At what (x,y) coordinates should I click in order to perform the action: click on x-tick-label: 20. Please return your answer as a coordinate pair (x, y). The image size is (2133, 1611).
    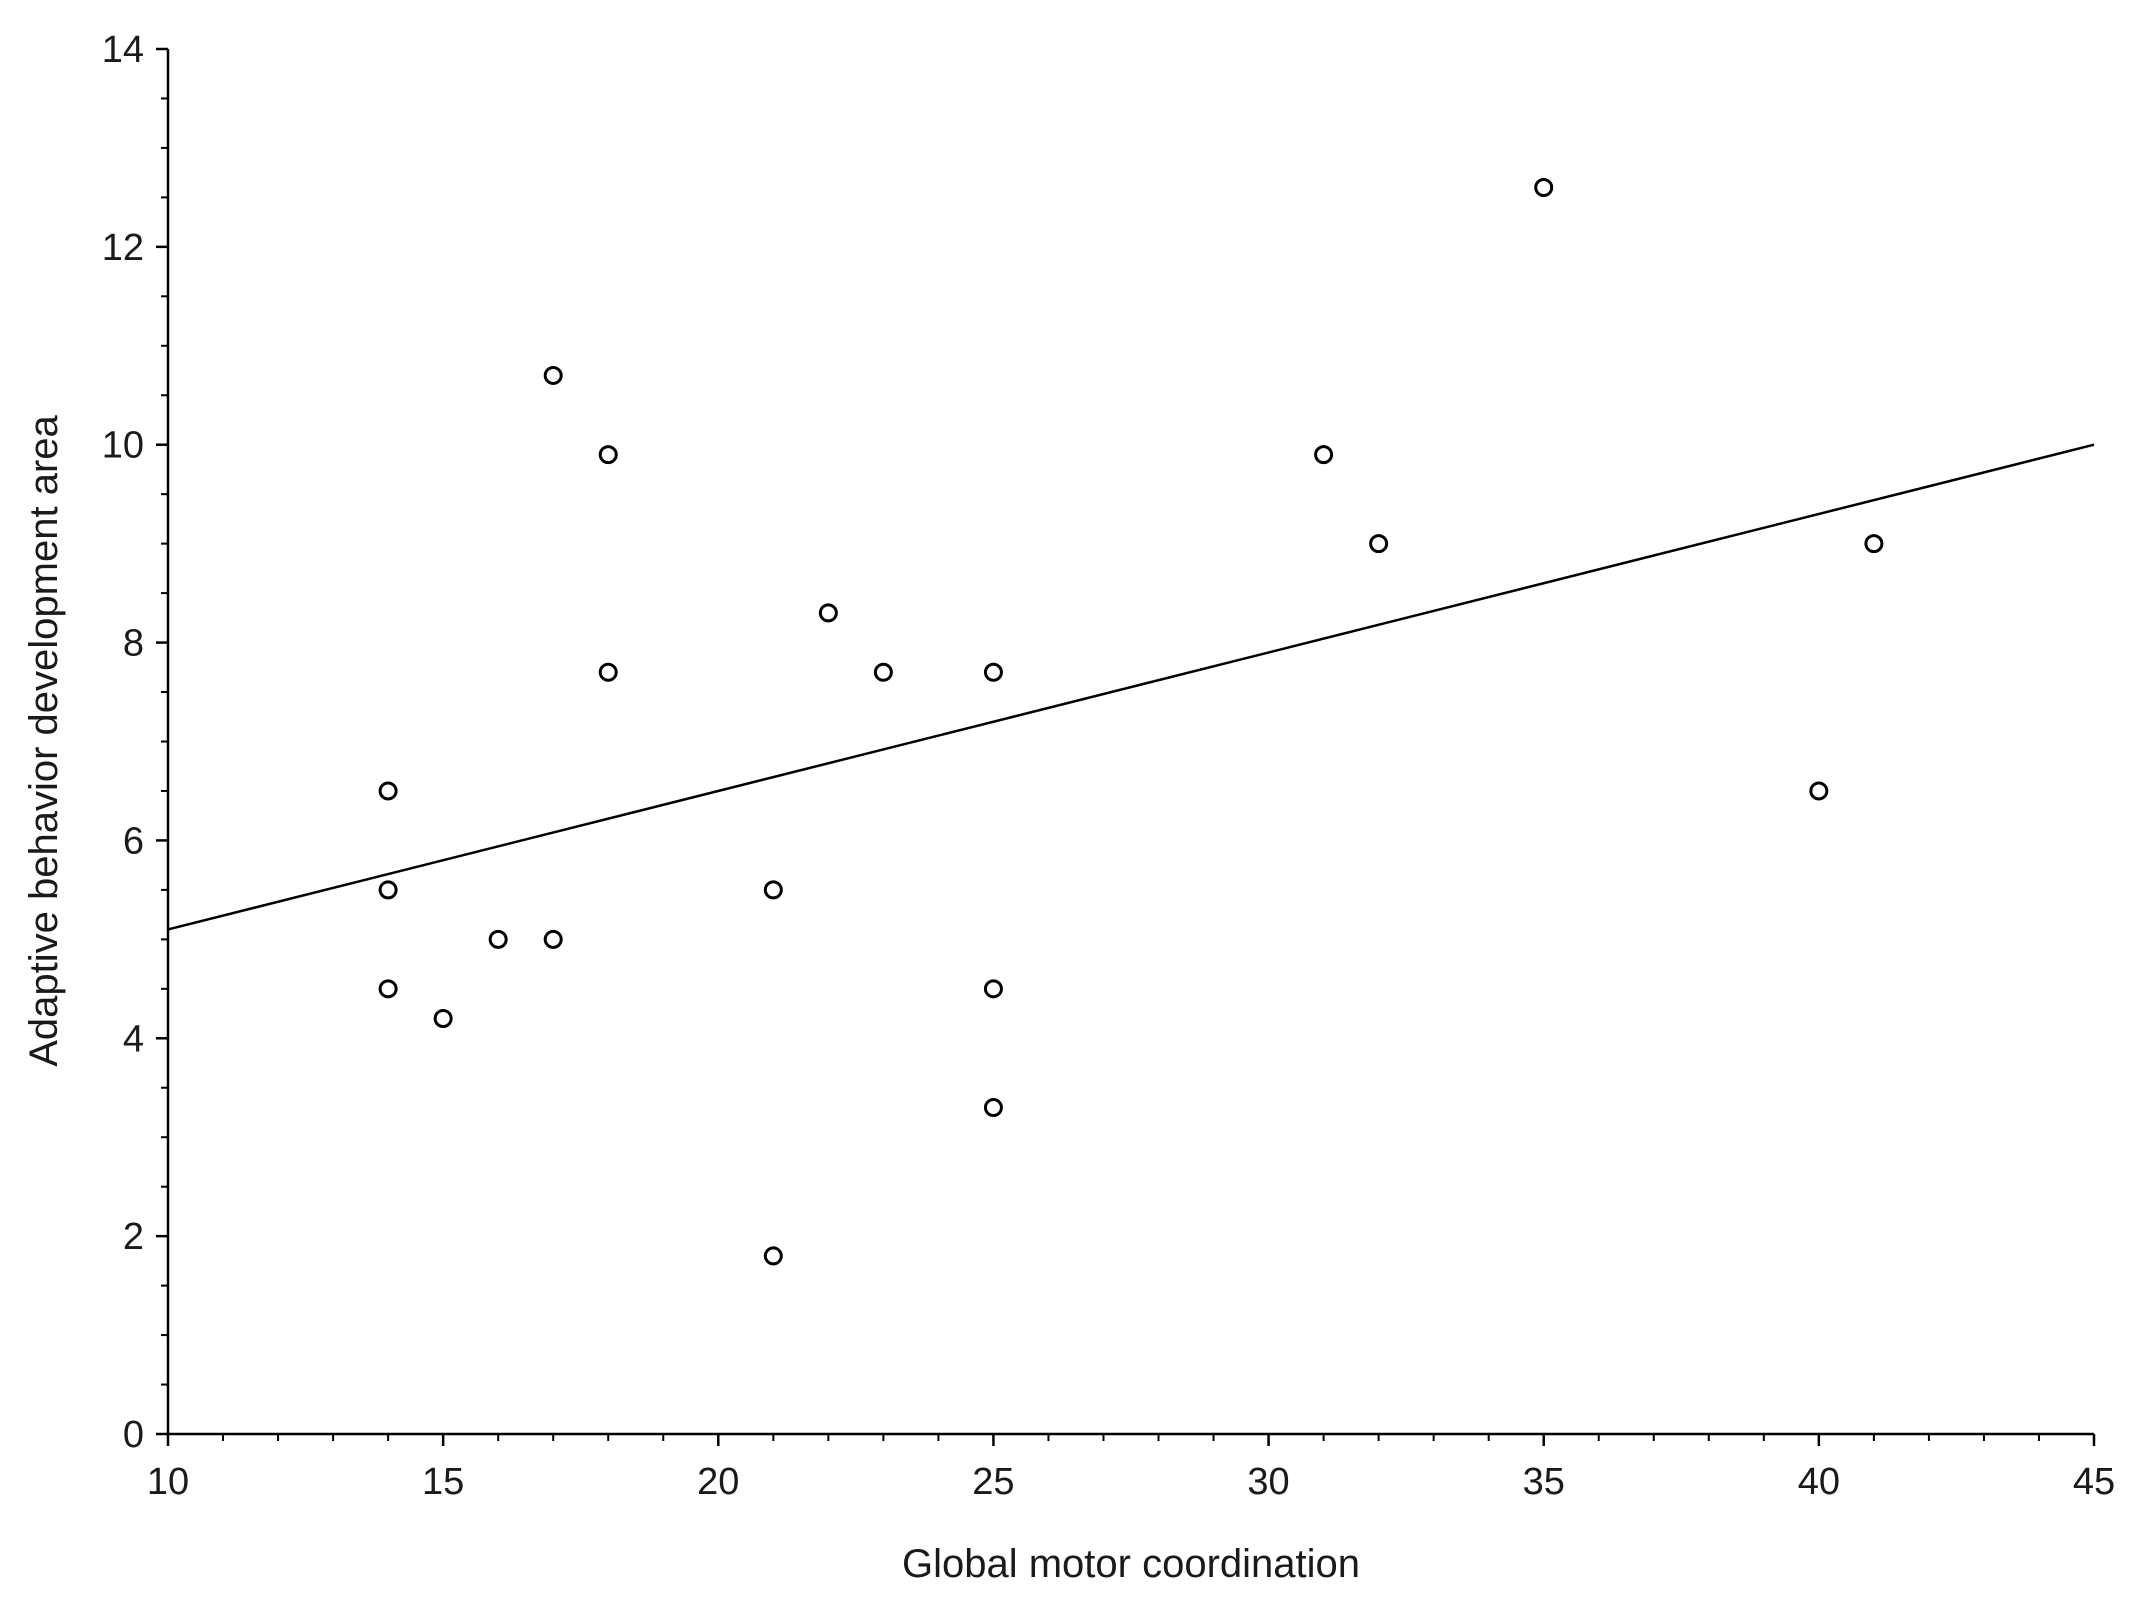
    Looking at the image, I should click on (718, 1482).